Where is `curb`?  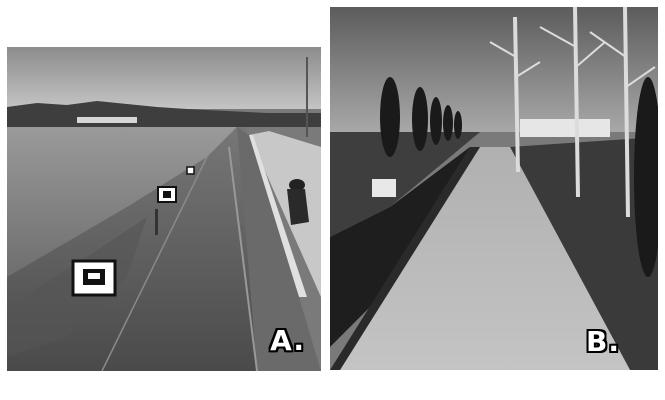
curb is located at coordinates (277, 216).